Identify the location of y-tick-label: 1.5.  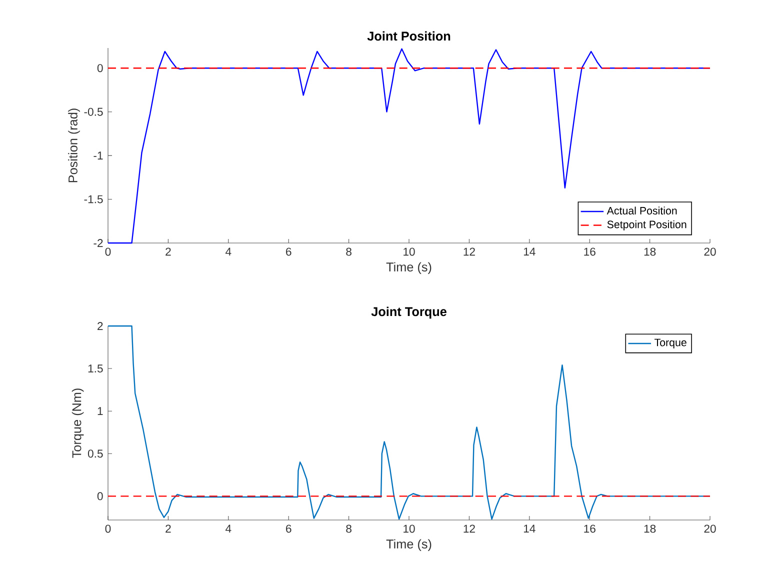
(95, 368).